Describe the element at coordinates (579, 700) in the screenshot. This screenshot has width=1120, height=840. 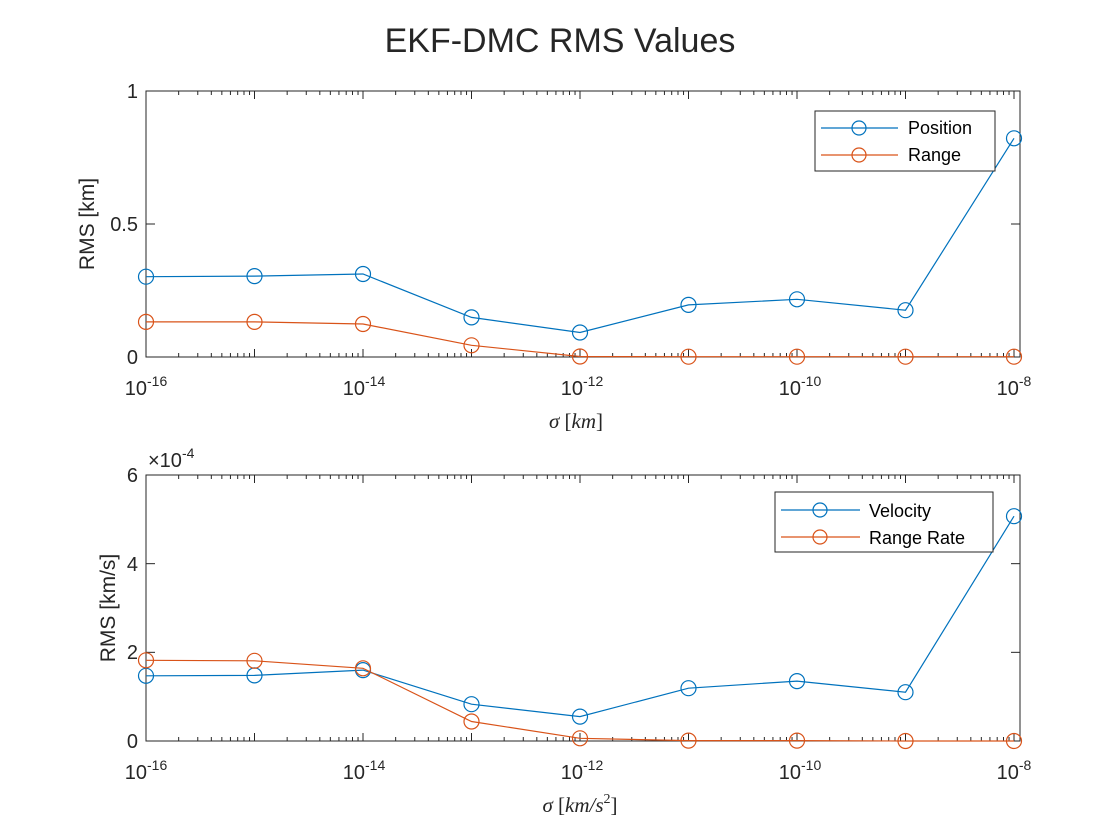
I see `series-line-range-rate` at that location.